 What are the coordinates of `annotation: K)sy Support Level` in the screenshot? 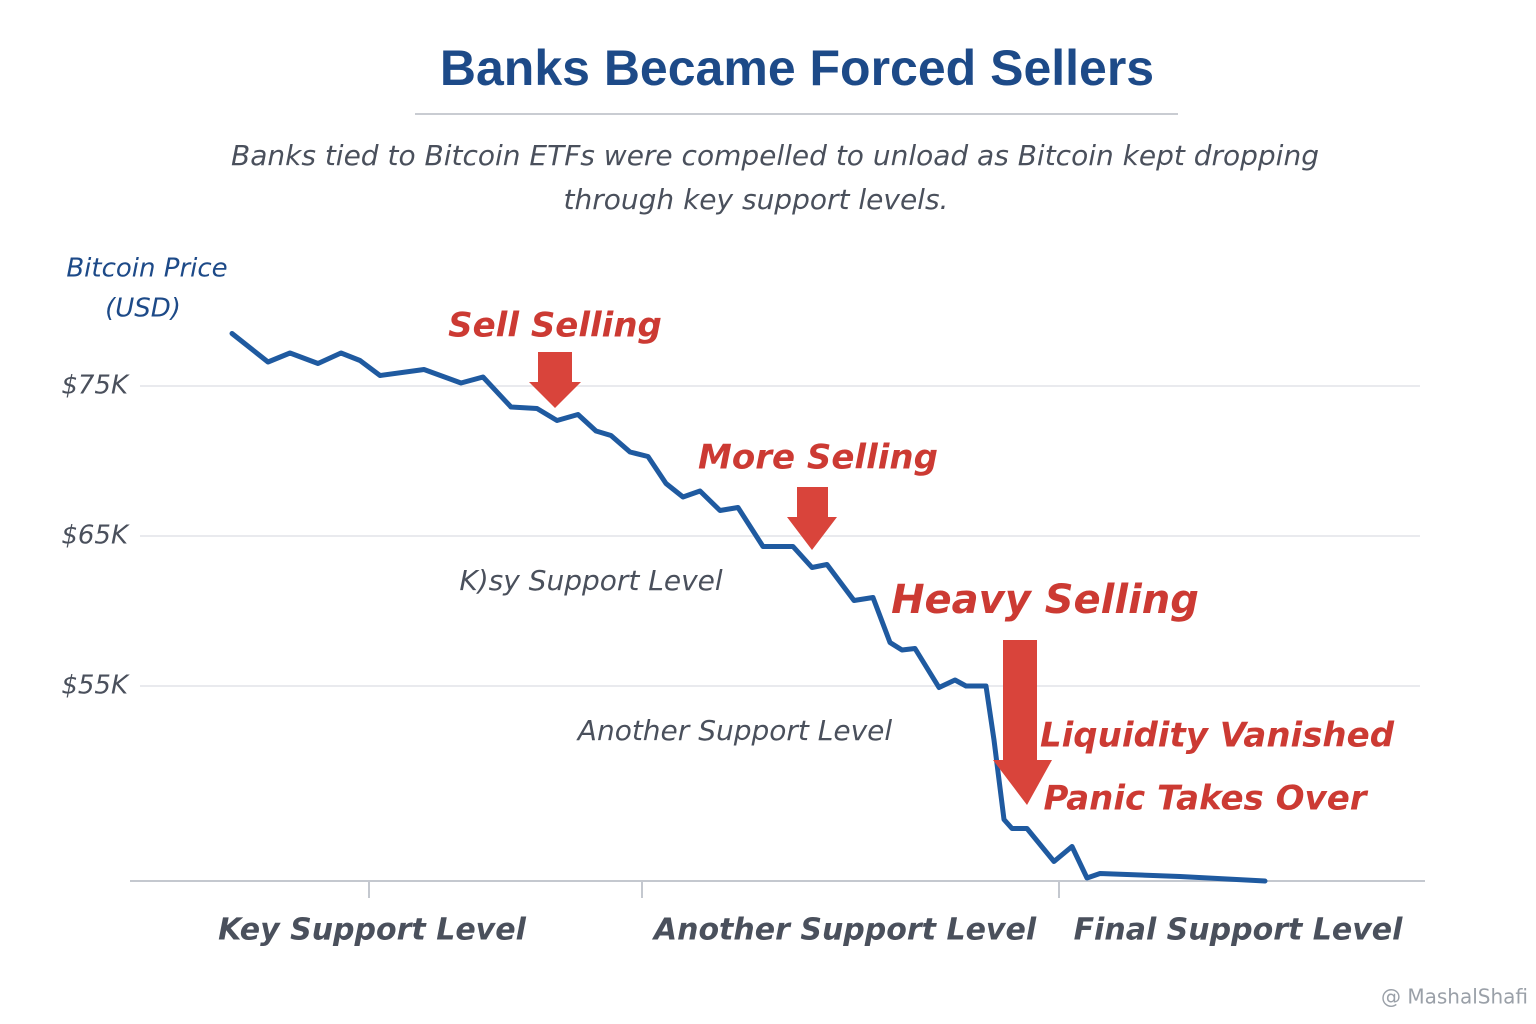 It's located at (591, 580).